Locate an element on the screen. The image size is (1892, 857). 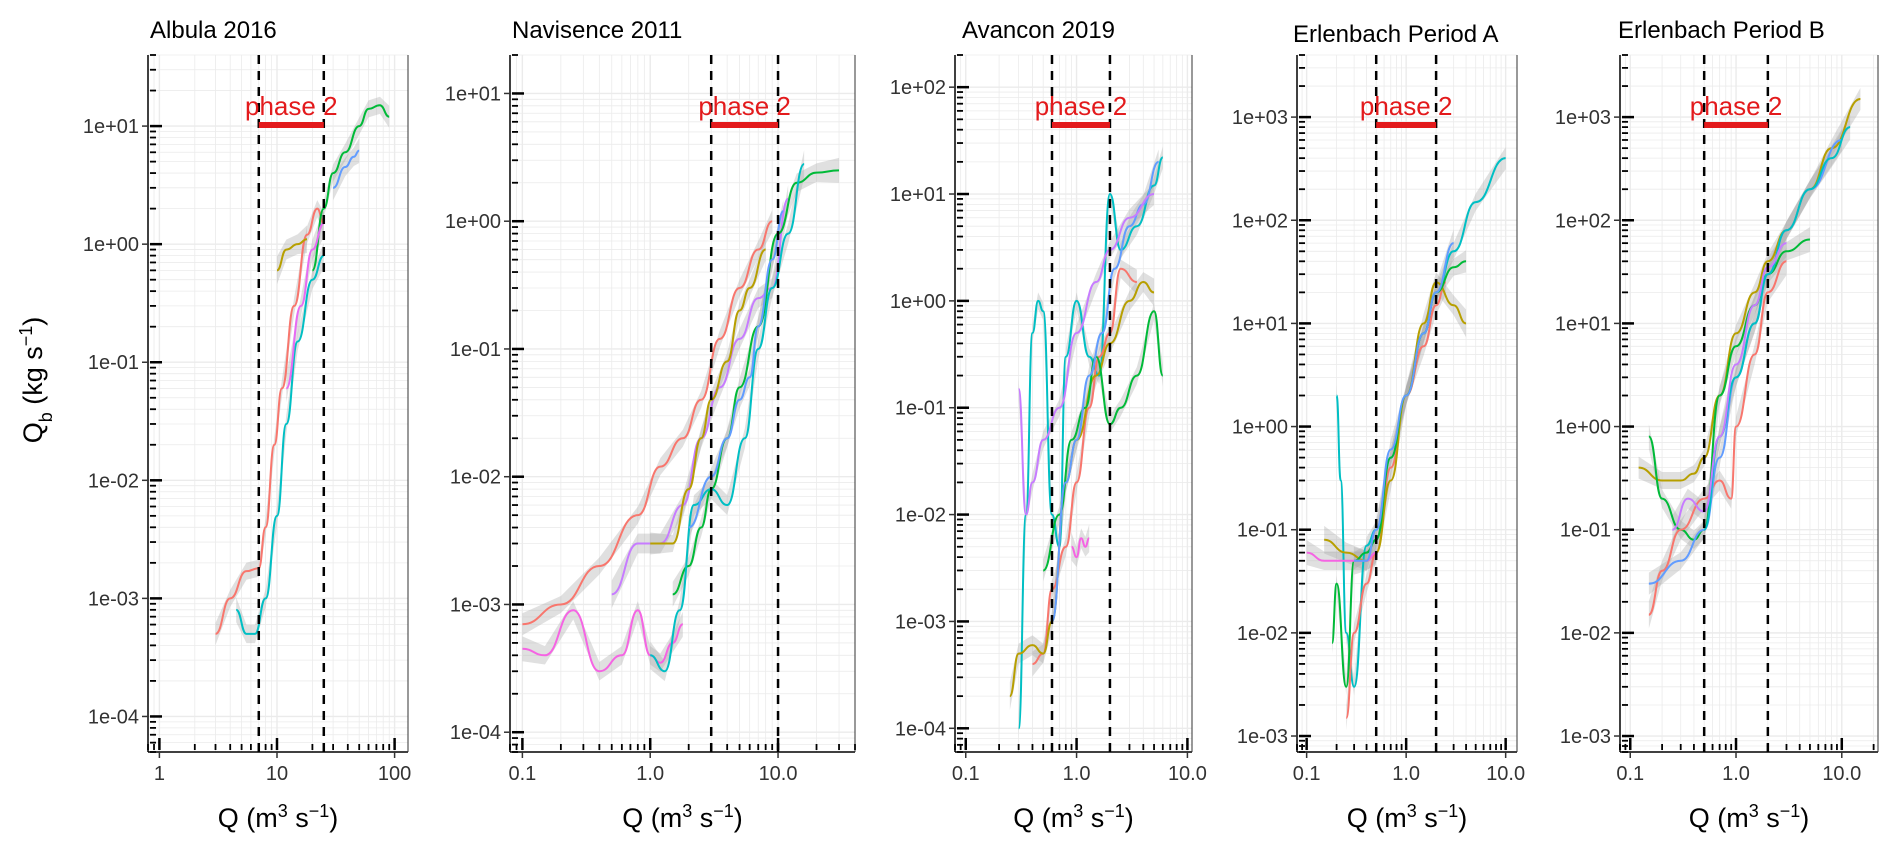
panel-title: Erlenbach Period B is located at coordinates (1721, 30).